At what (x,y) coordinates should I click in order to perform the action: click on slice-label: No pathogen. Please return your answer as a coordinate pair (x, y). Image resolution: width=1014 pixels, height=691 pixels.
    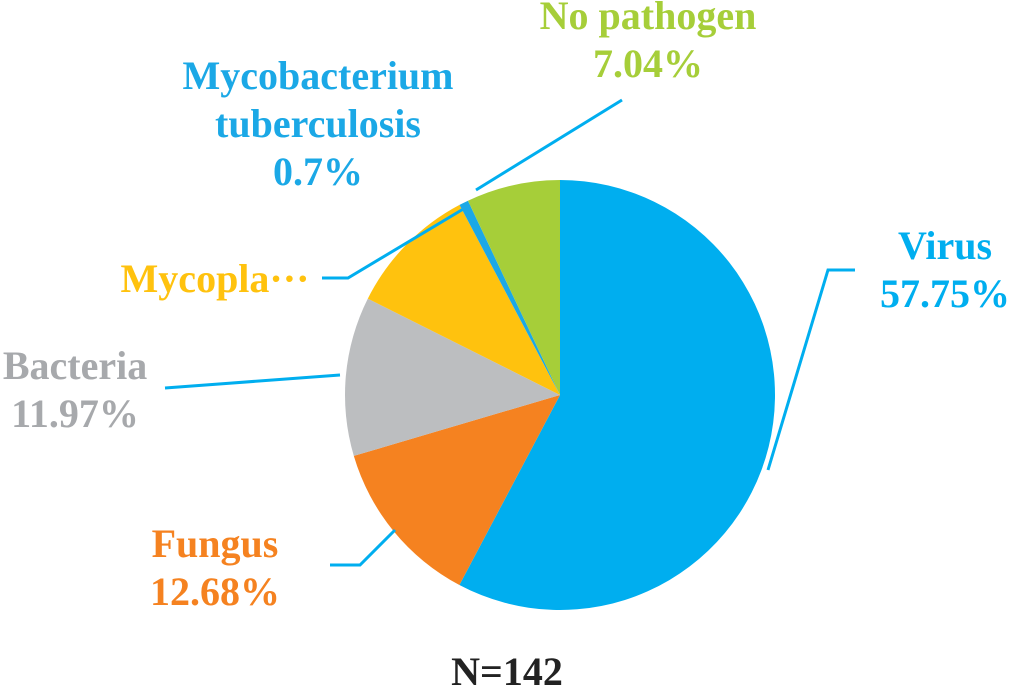
    Looking at the image, I should click on (648, 19).